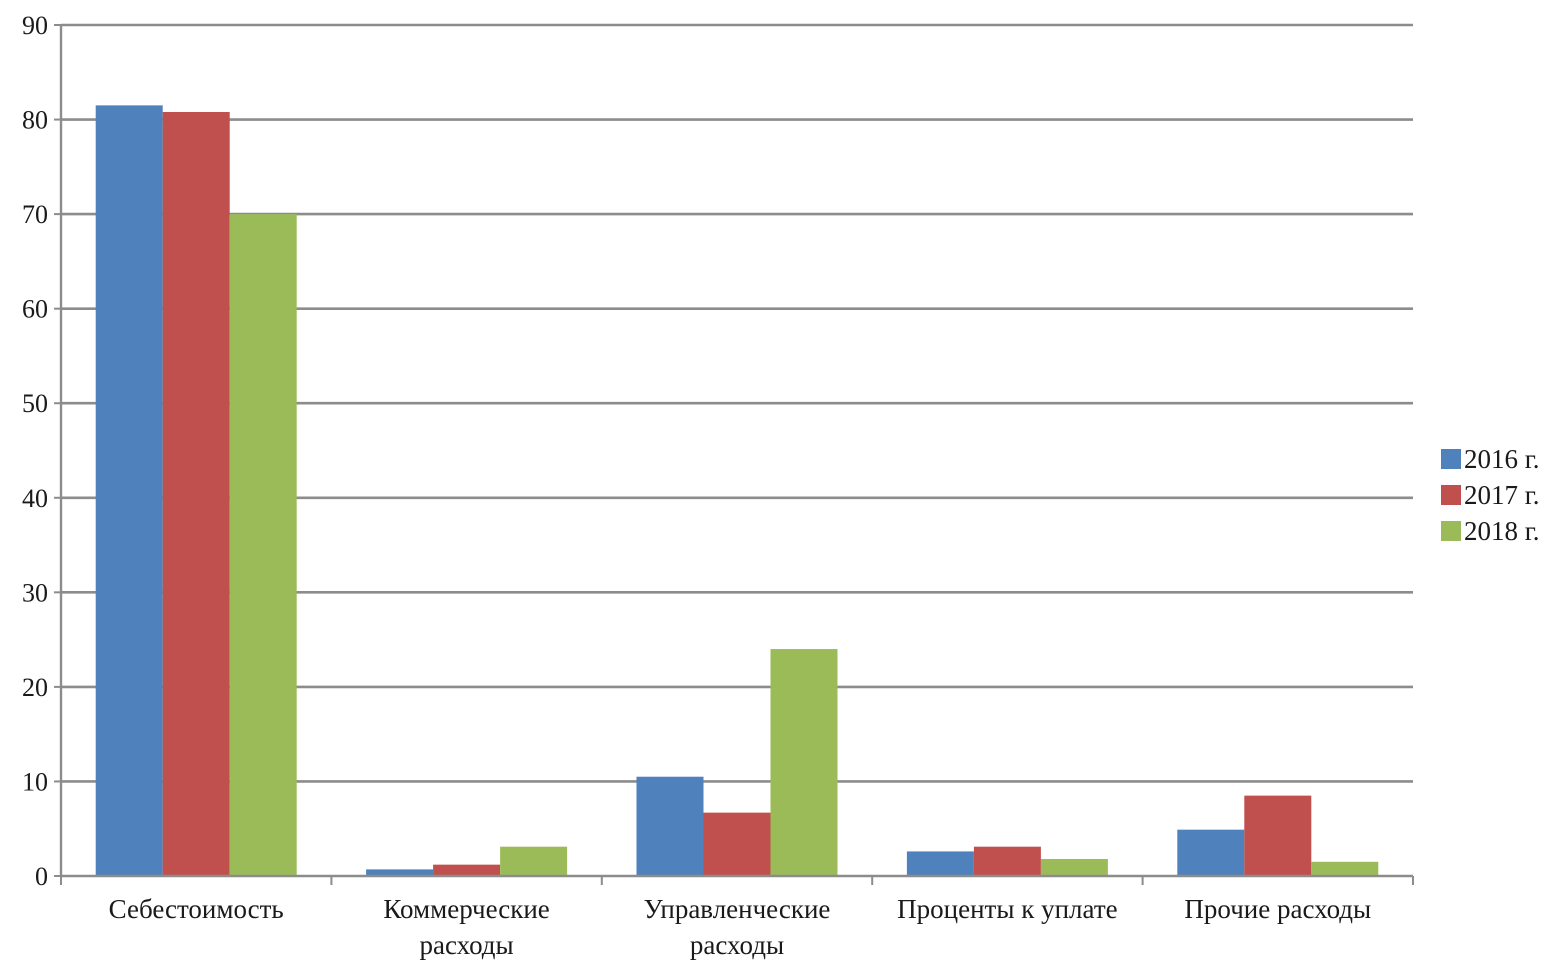  What do you see at coordinates (35, 120) in the screenshot?
I see `y-tick-label: 80` at bounding box center [35, 120].